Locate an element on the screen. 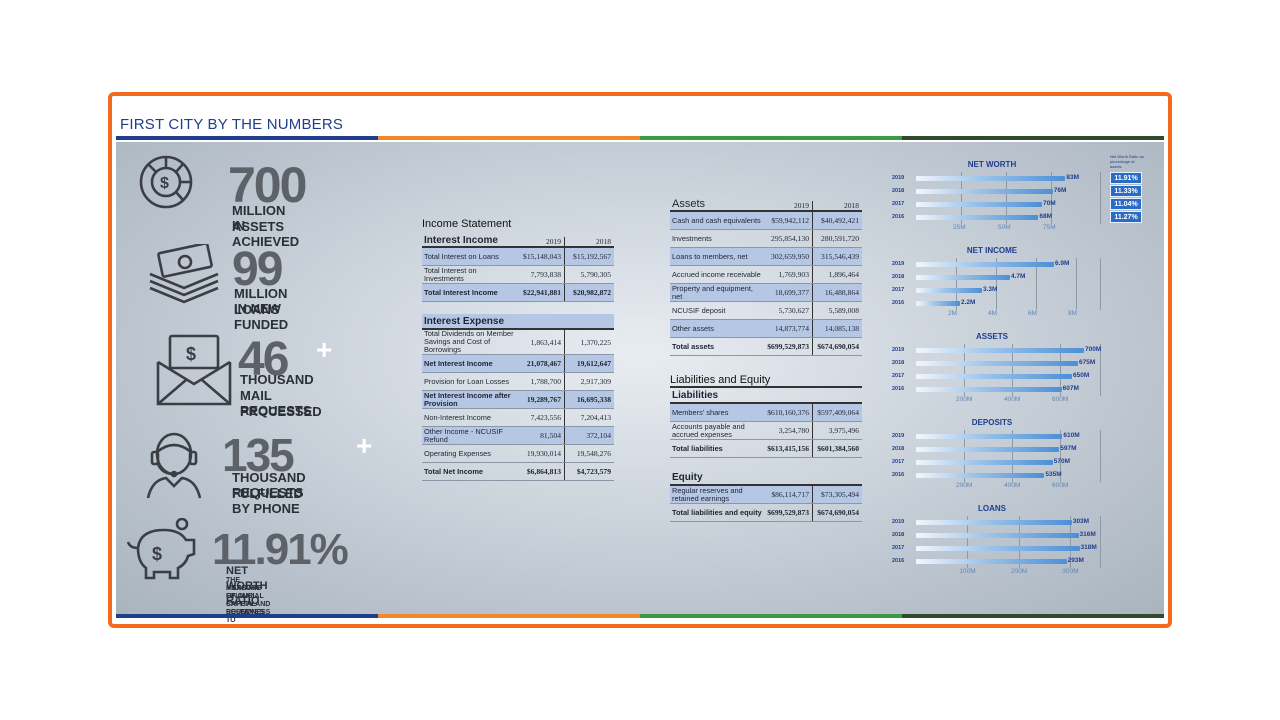 The image size is (1280, 720). bar-value-label: 3.3M is located at coordinates (990, 289).